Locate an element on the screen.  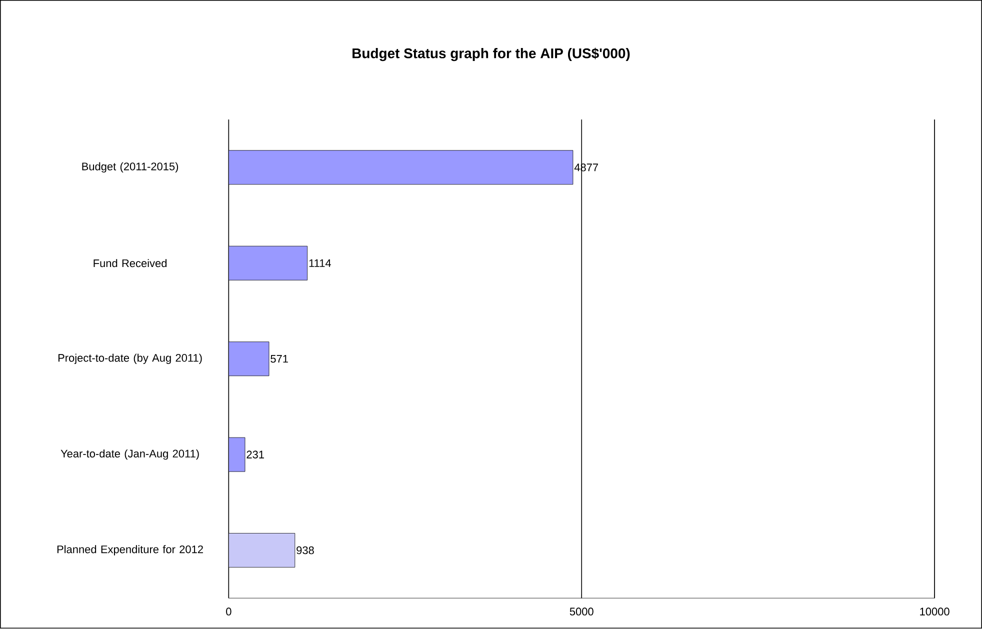
y-tick-label: Project-to-date (by Aug 2011) is located at coordinates (130, 359).